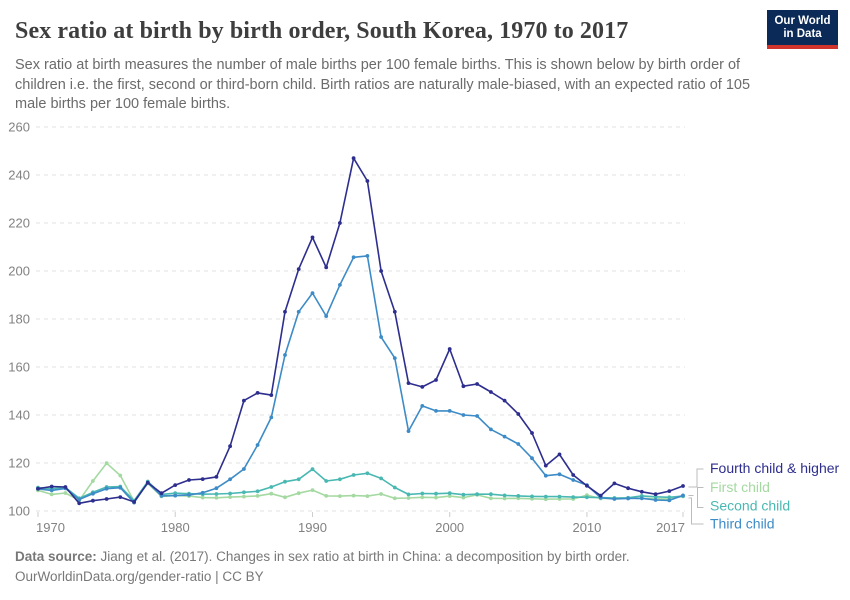 The width and height of the screenshot is (850, 600). Describe the element at coordinates (802, 20) in the screenshot. I see `owid-logo-line1: Our World` at that location.